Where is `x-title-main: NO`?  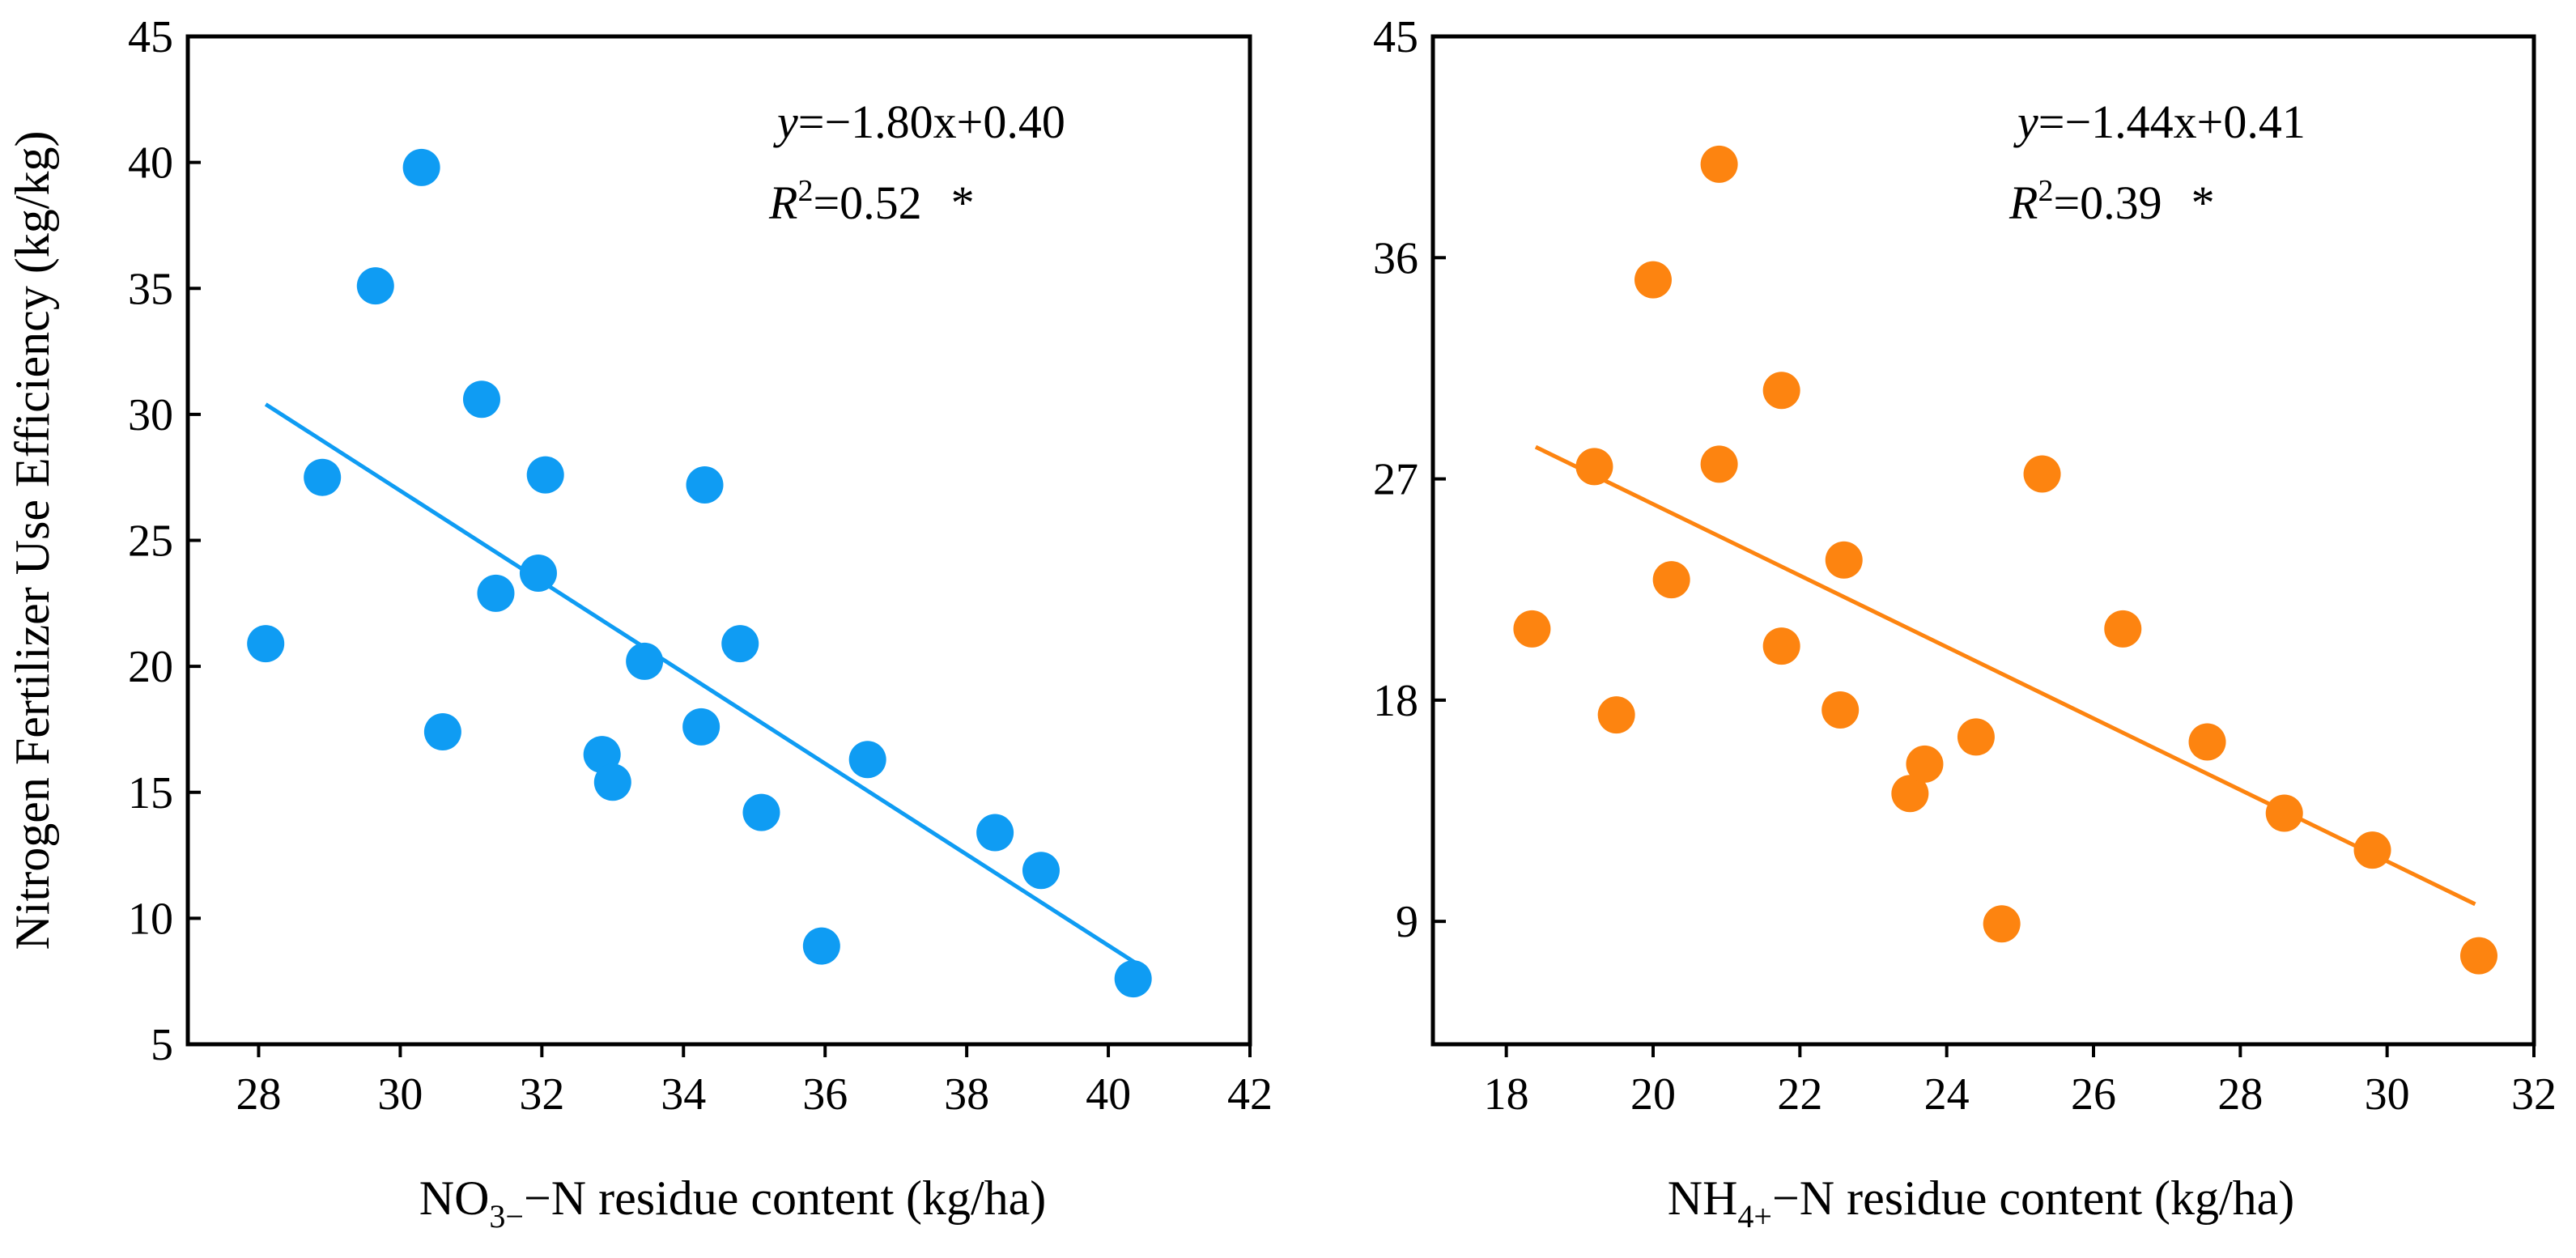
x-title-main: NO is located at coordinates (455, 1198).